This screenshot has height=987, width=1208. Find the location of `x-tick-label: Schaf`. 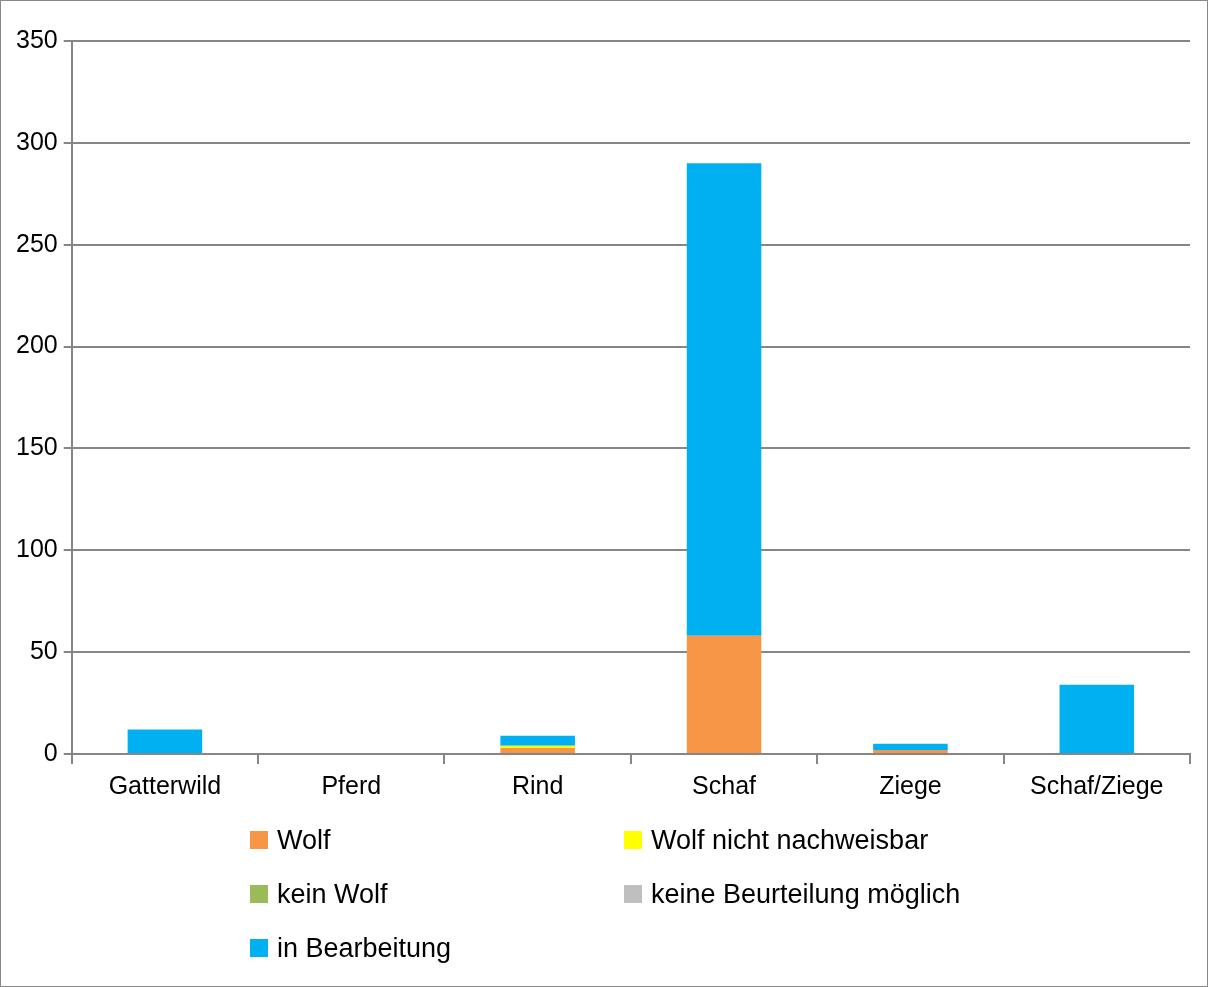

x-tick-label: Schaf is located at coordinates (724, 784).